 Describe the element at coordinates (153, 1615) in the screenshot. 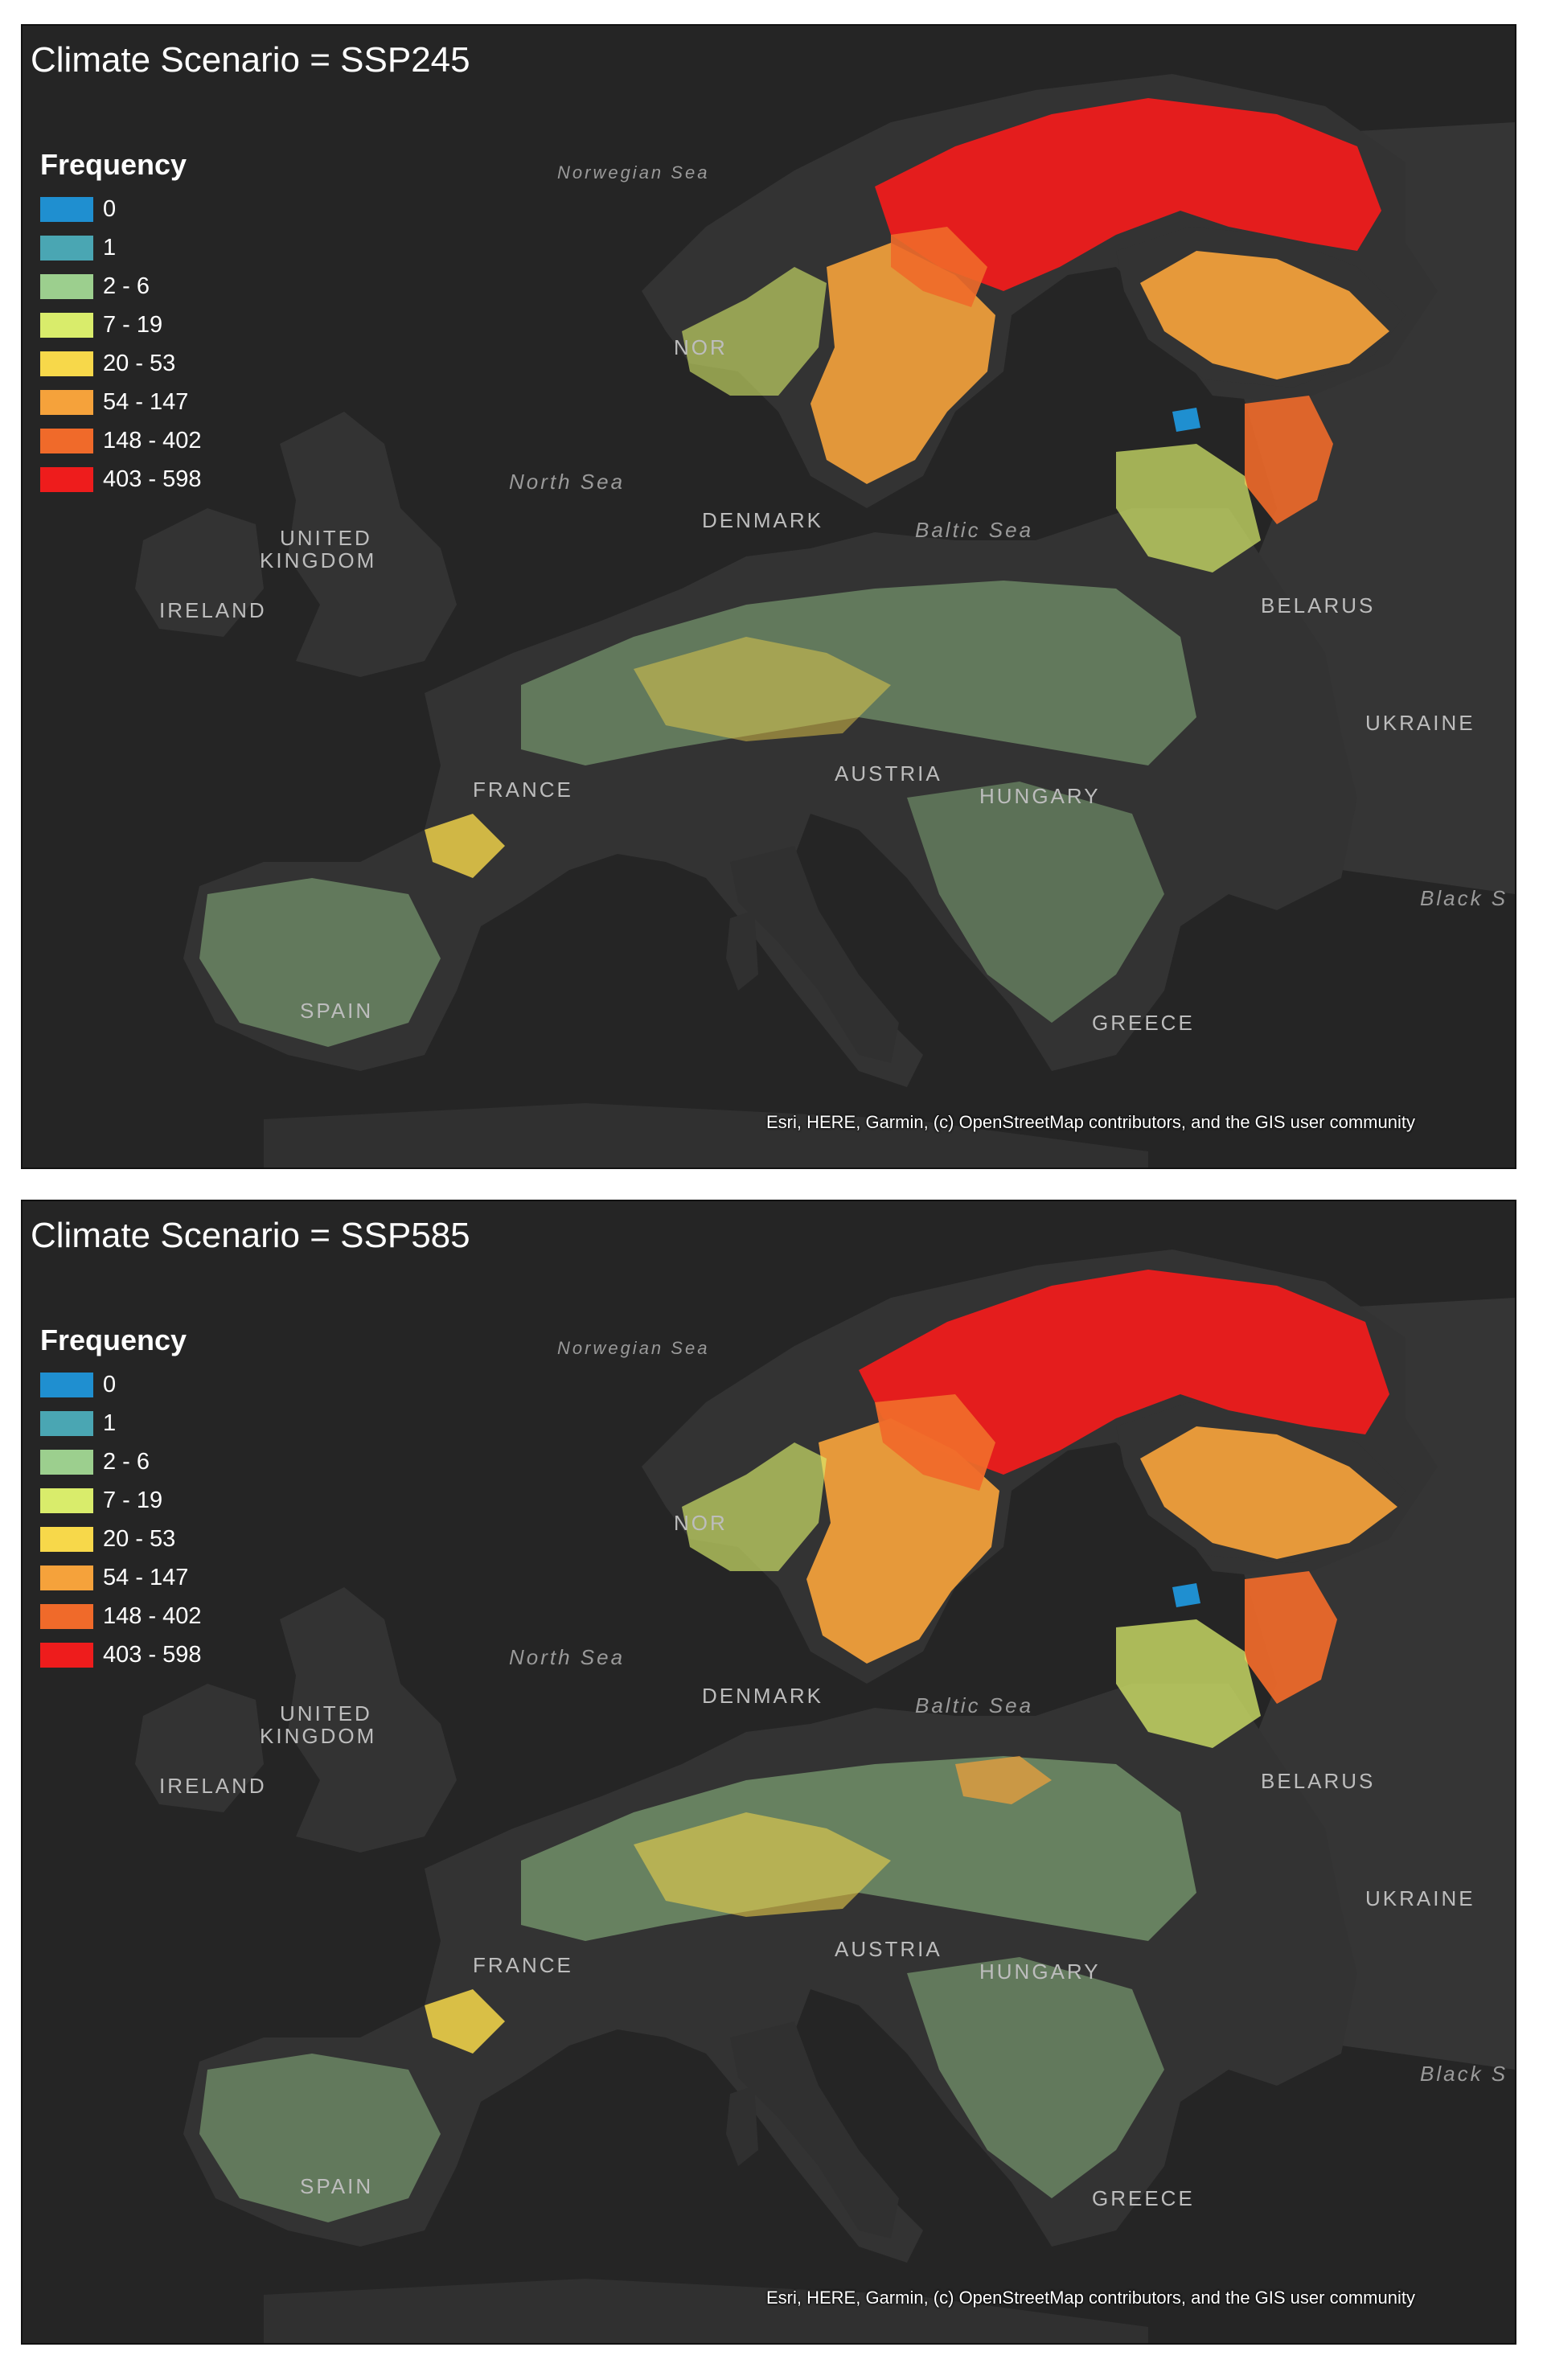

I see `legend-label: 148 - 402` at that location.